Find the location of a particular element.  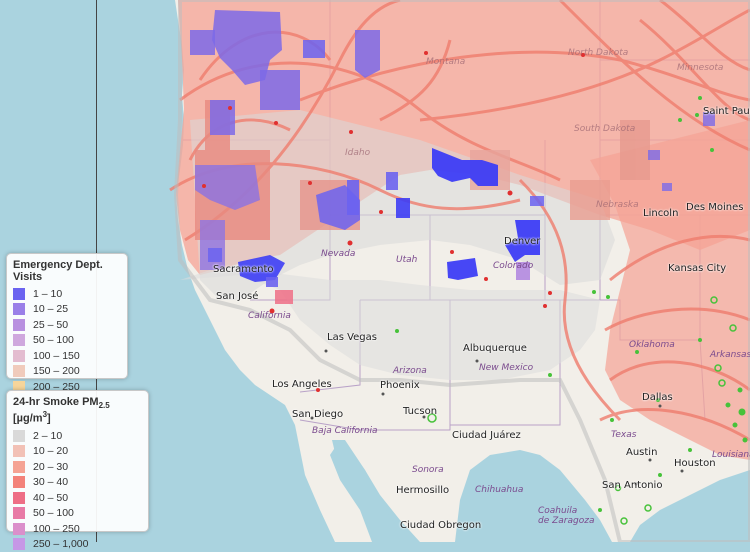

pm-title-main: 24-hr Smoke PM is located at coordinates (56, 402).